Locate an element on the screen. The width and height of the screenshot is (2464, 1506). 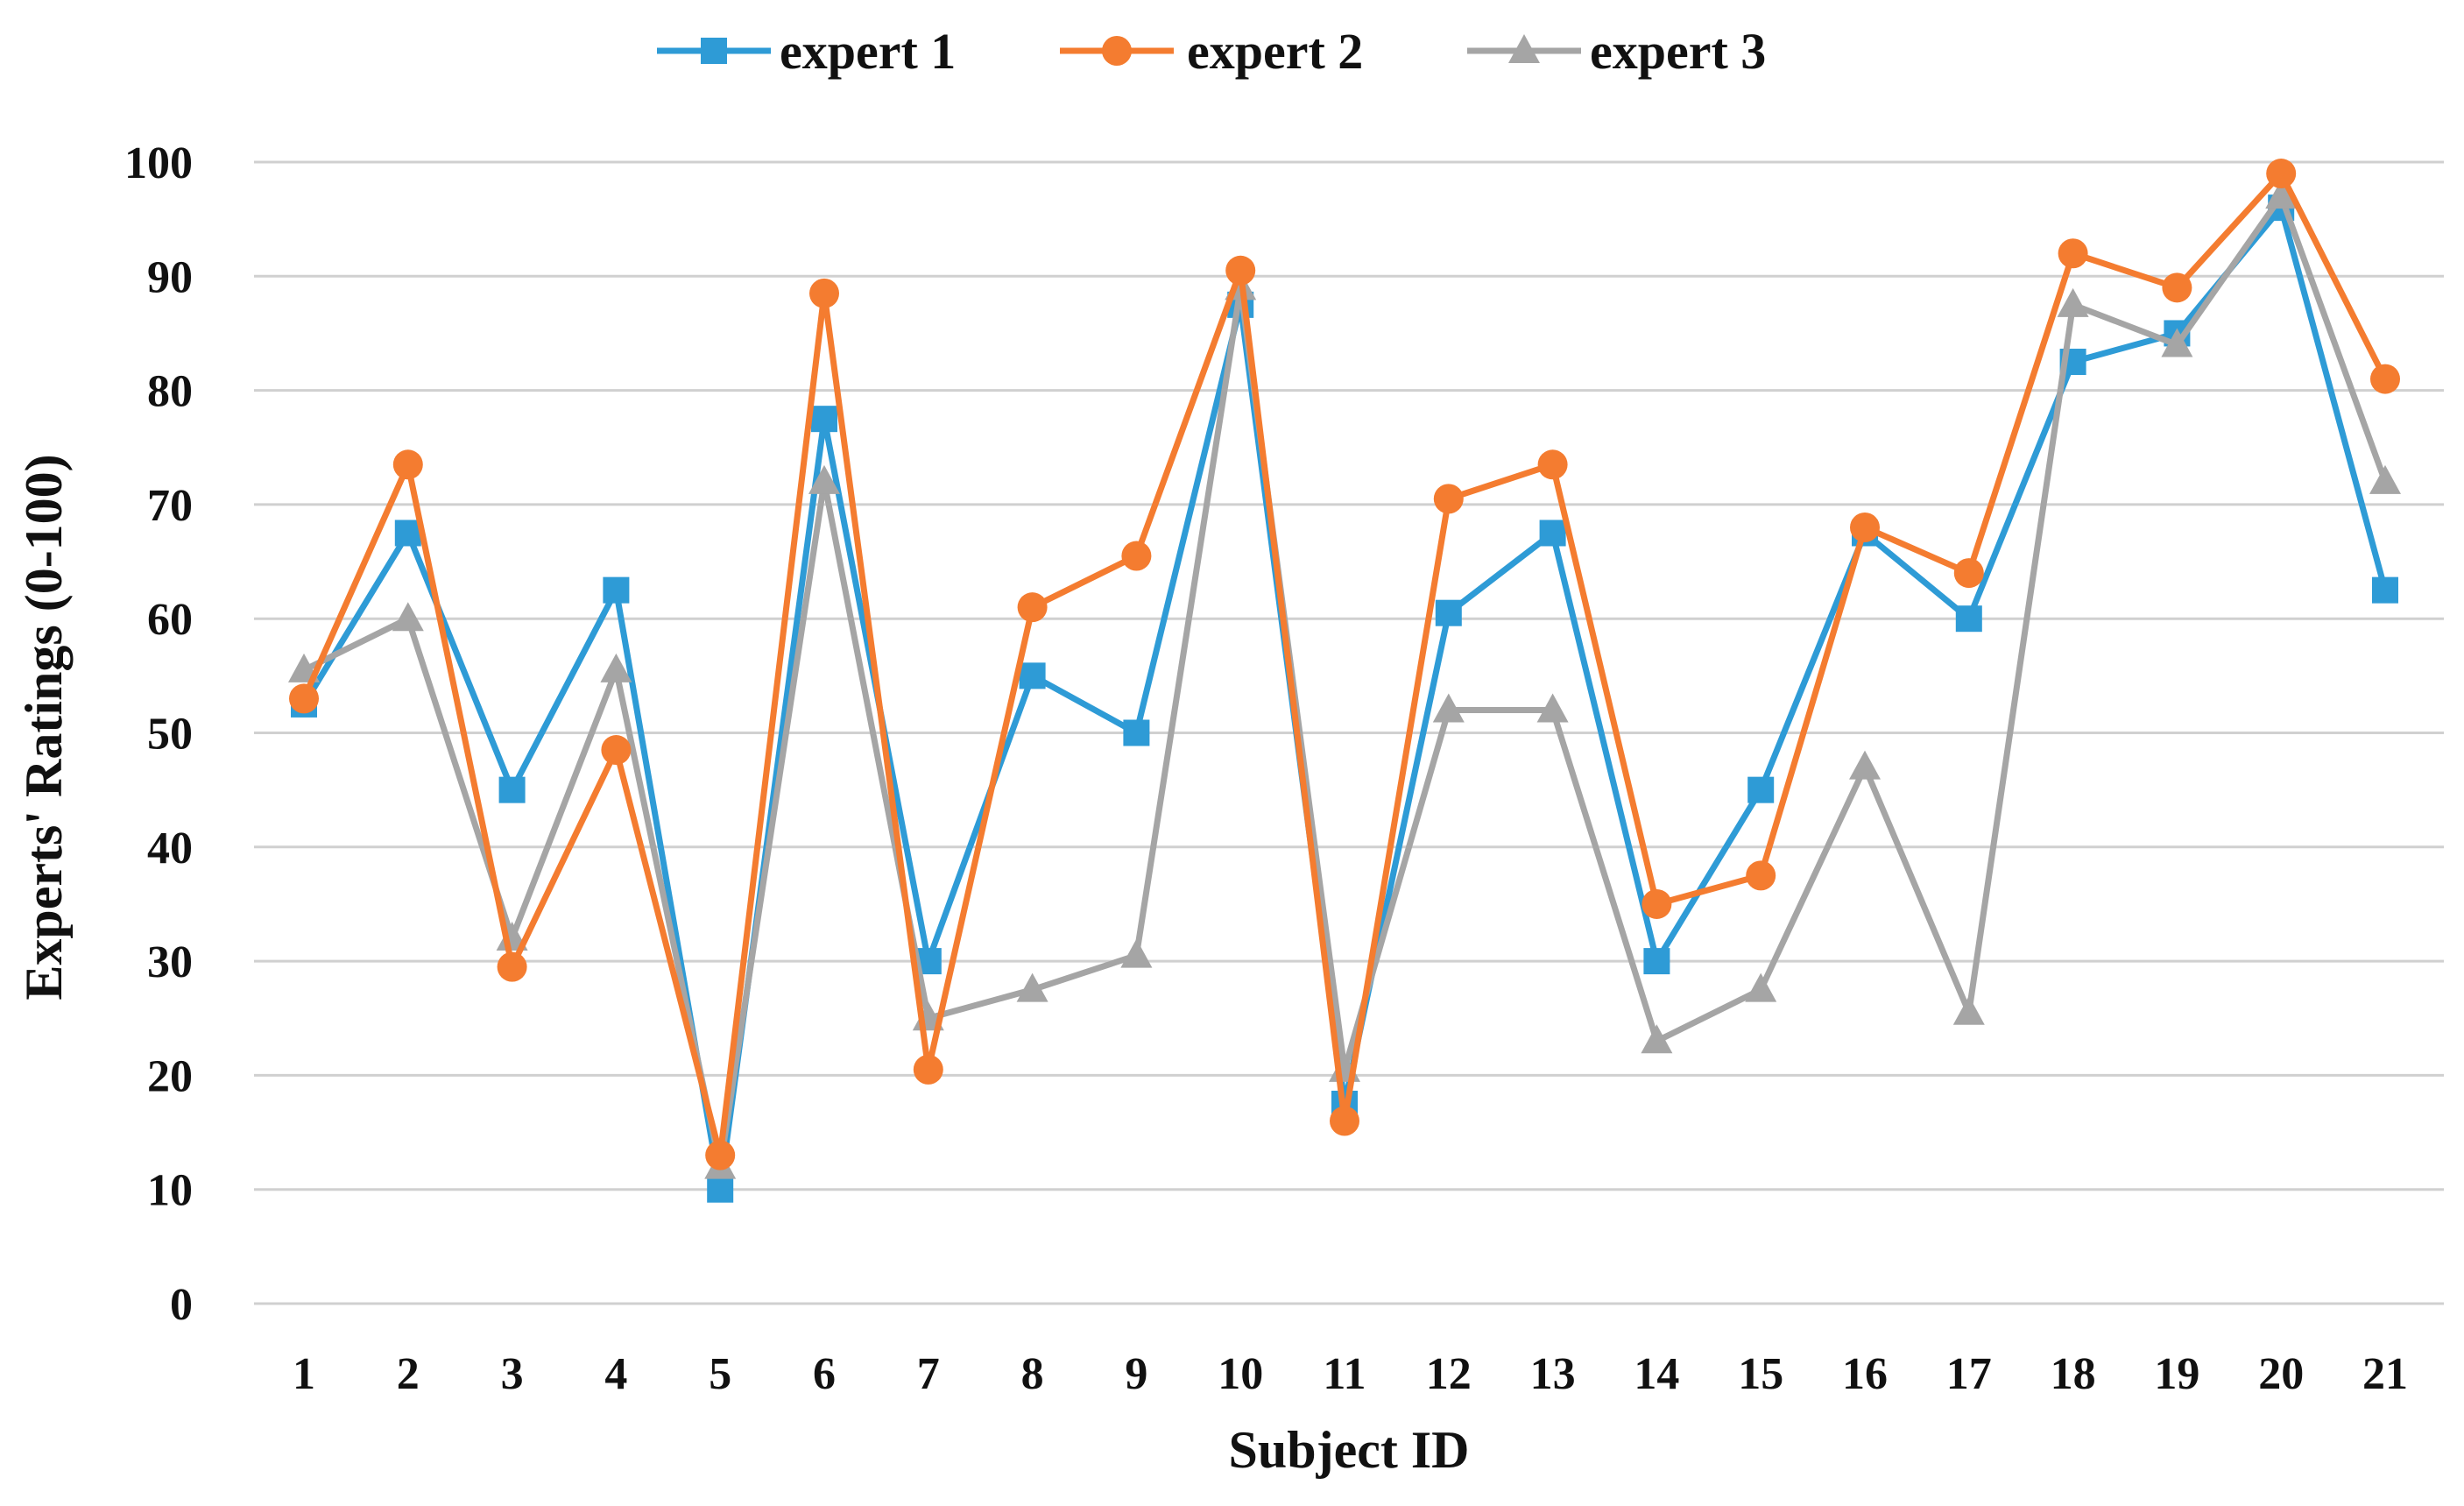
legend-marker-circle is located at coordinates (1117, 51).